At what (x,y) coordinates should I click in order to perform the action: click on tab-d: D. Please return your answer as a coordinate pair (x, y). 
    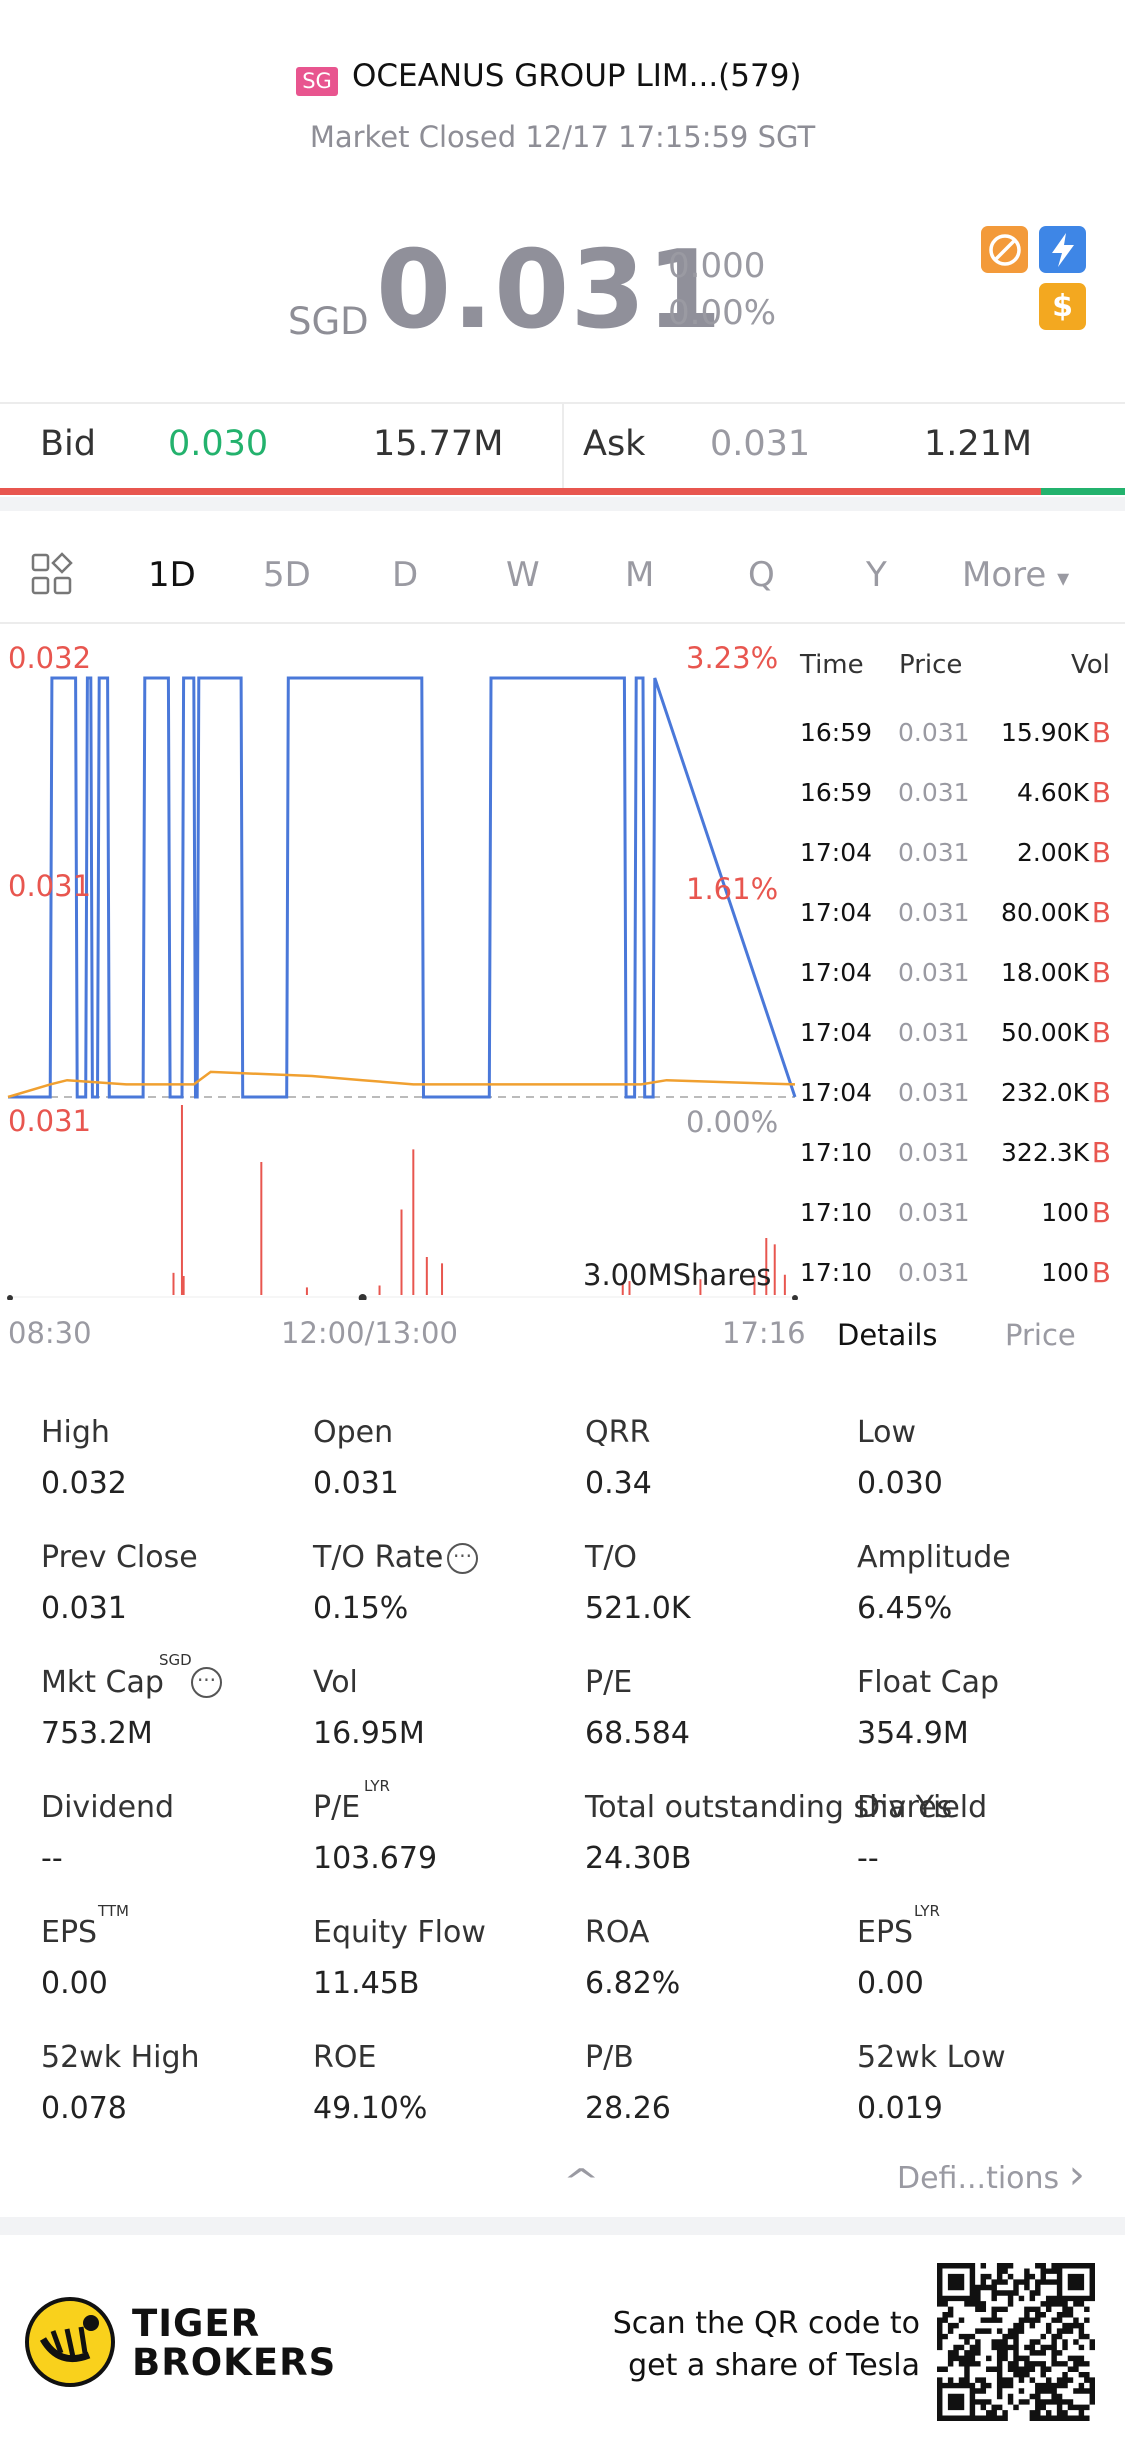
    Looking at the image, I should click on (405, 575).